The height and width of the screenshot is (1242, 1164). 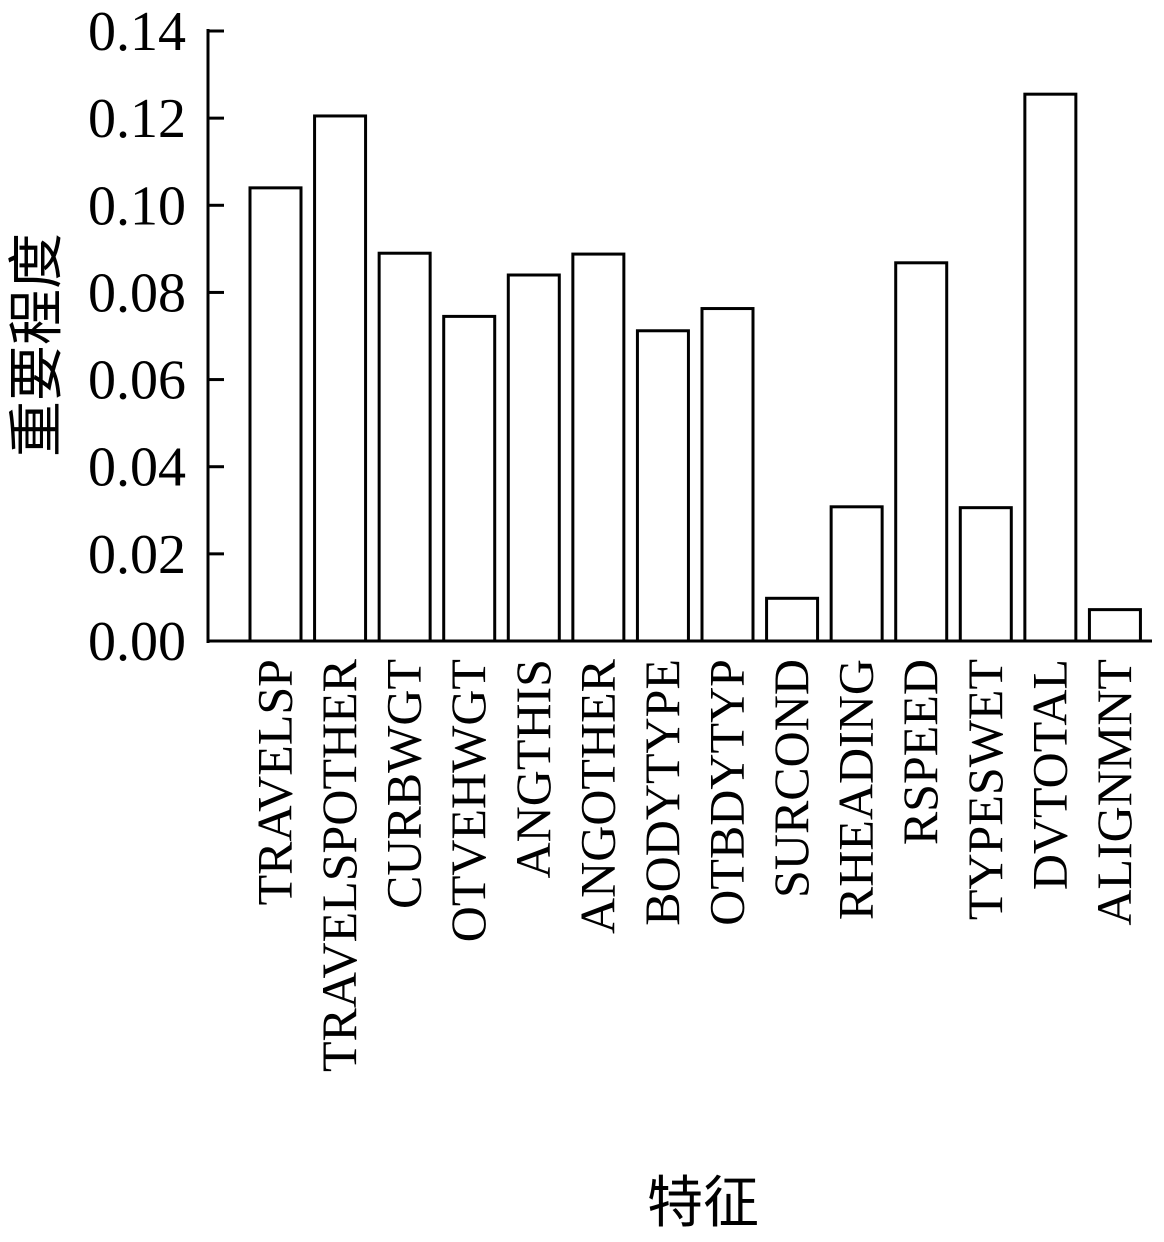 I want to click on x-tick-label: TRAVELSPOTHER, so click(x=339, y=865).